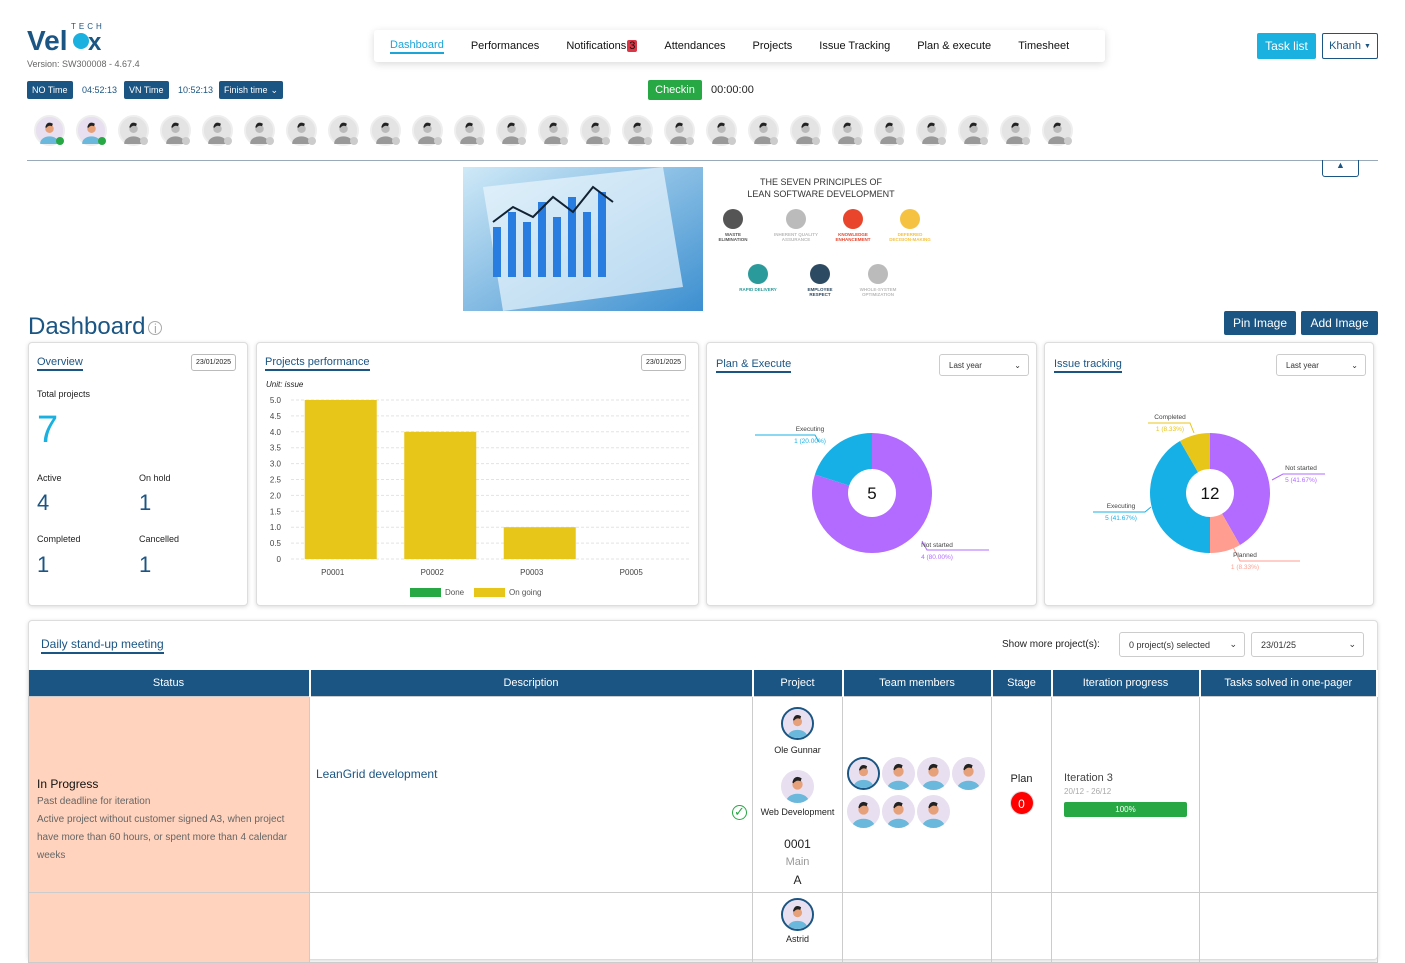 Image resolution: width=1405 pixels, height=963 pixels. What do you see at coordinates (214, 362) in the screenshot?
I see `overview-date: 23/01/2025` at bounding box center [214, 362].